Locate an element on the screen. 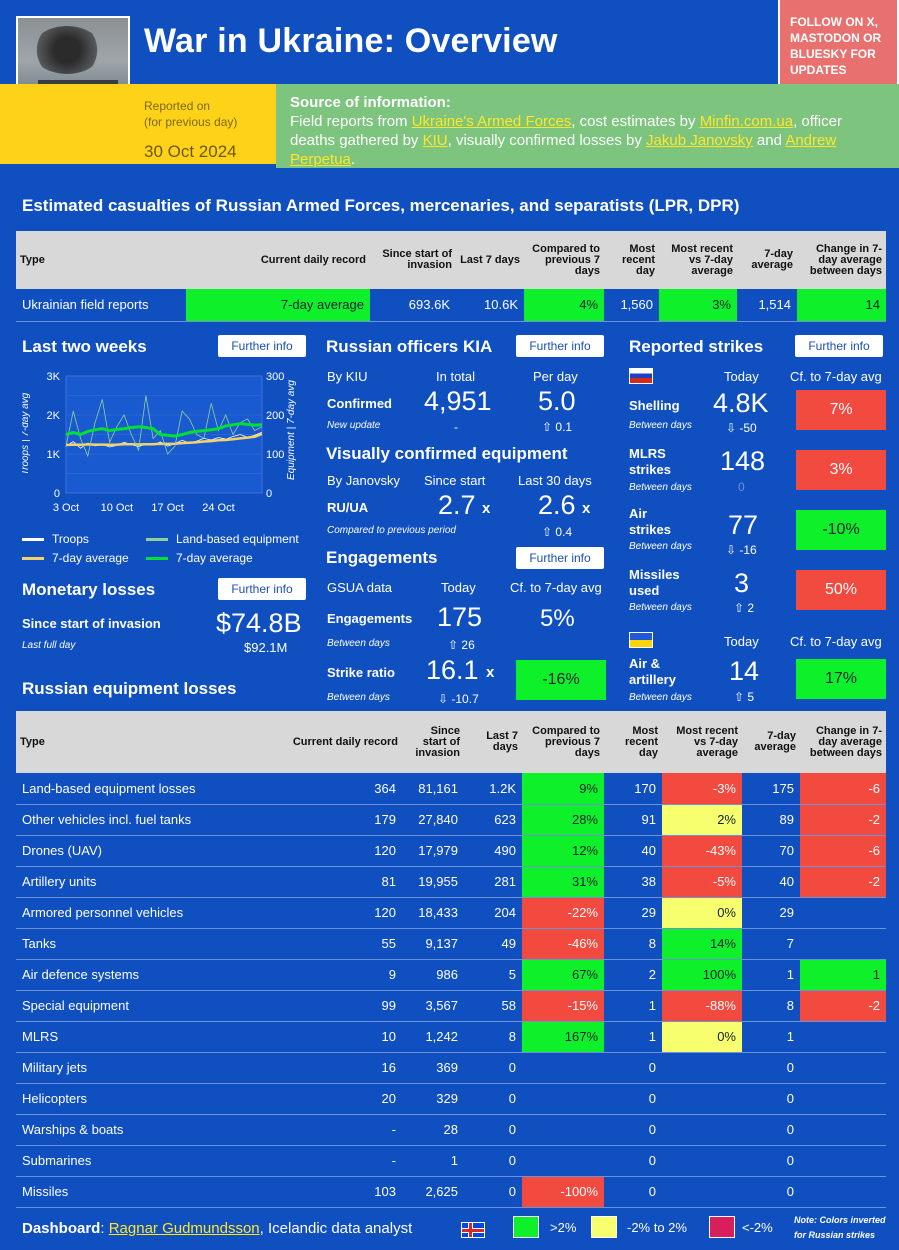 The image size is (899, 1250). table-row: Special equipment 99 3,567 58 -15% 1 -88% 8 -2 is located at coordinates (451, 1006).